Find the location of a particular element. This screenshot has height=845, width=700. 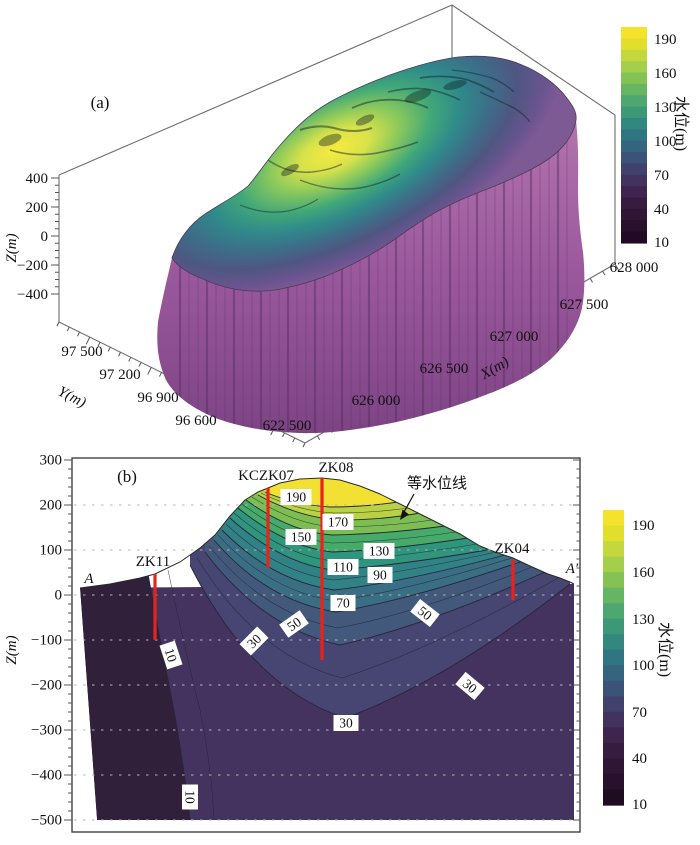

cbar-b-130: 130 is located at coordinates (643, 620).